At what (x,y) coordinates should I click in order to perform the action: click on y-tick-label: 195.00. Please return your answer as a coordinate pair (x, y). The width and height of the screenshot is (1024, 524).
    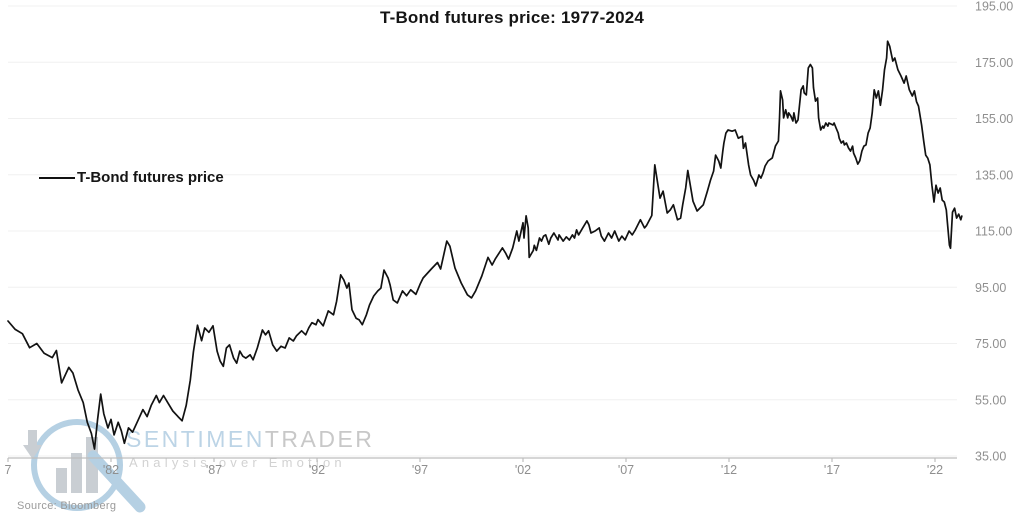
    Looking at the image, I should click on (994, 7).